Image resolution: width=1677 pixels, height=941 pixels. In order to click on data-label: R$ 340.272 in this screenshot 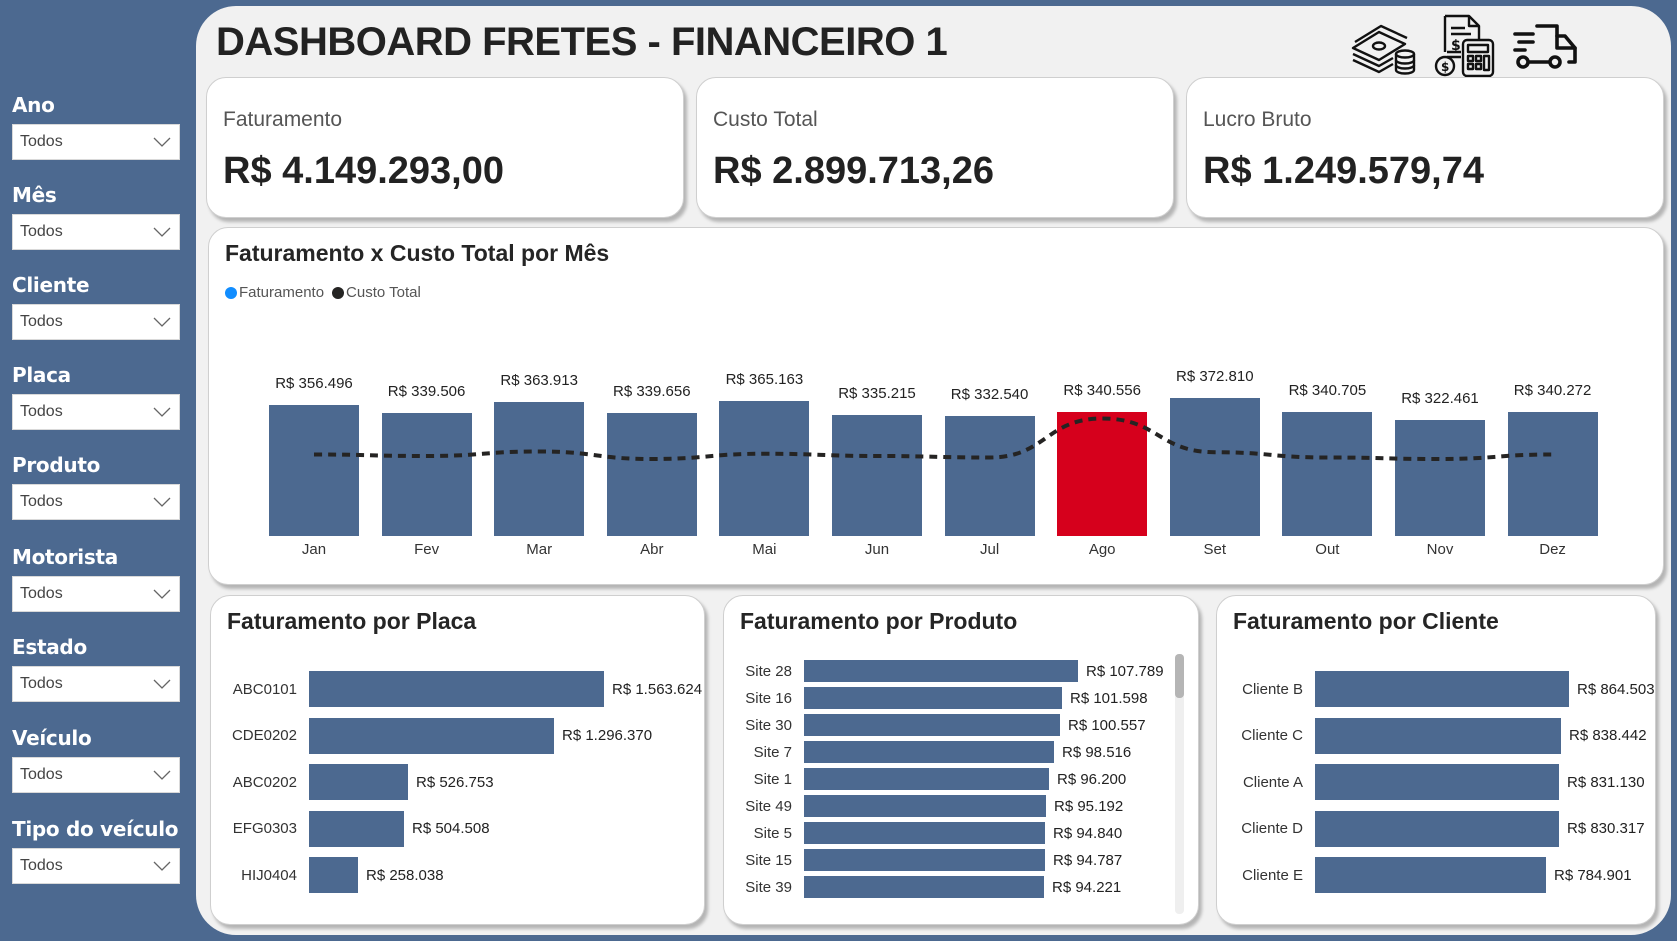, I will do `click(1552, 391)`.